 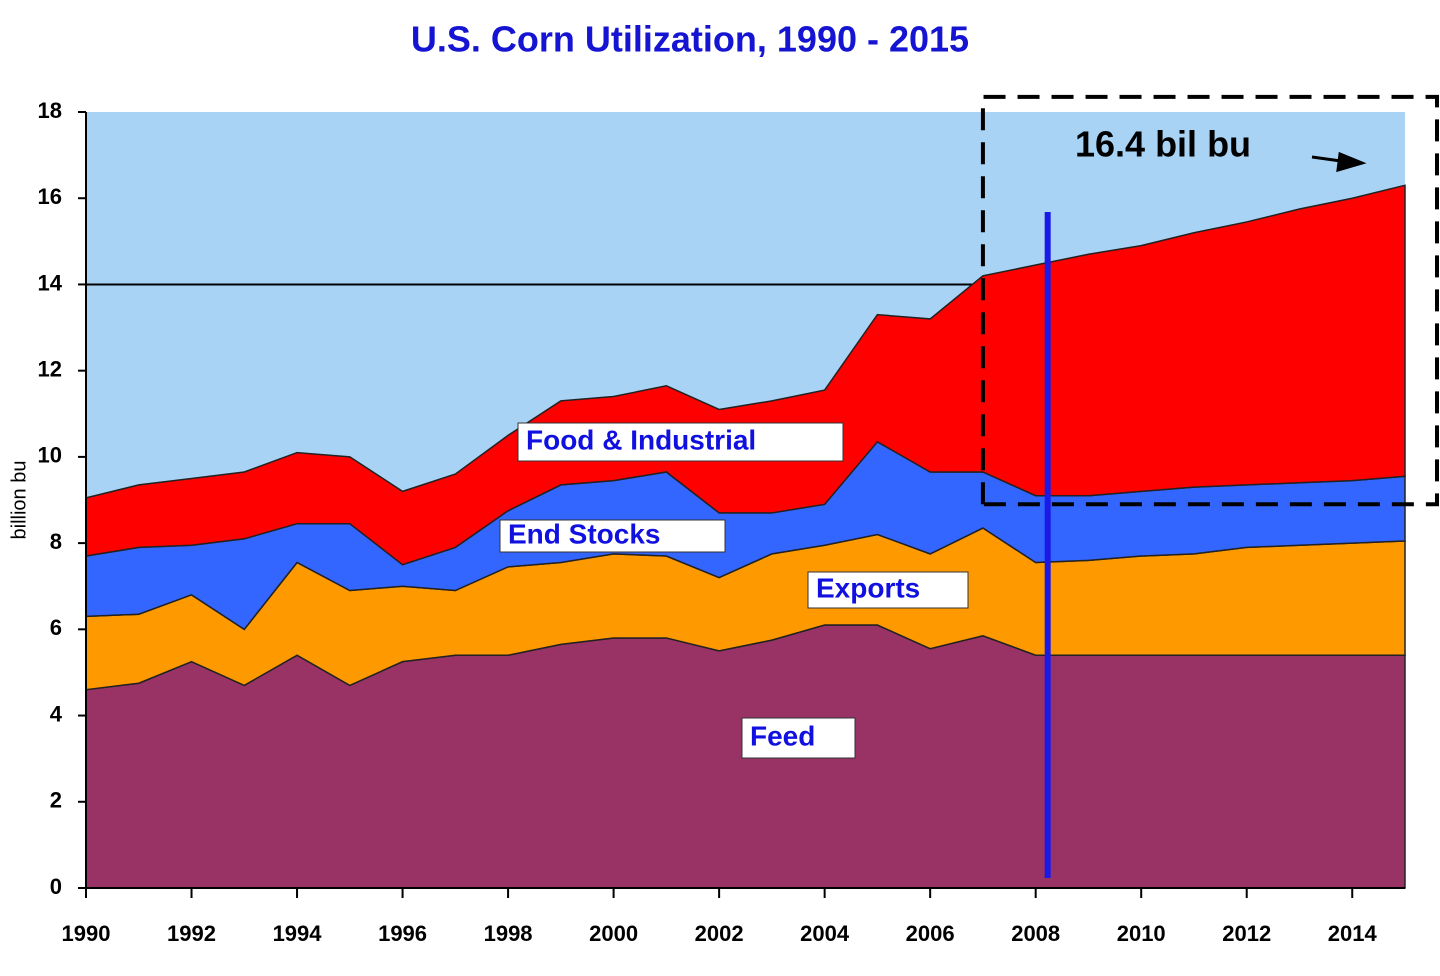 I want to click on x-tick-label: 1994, so click(x=298, y=933).